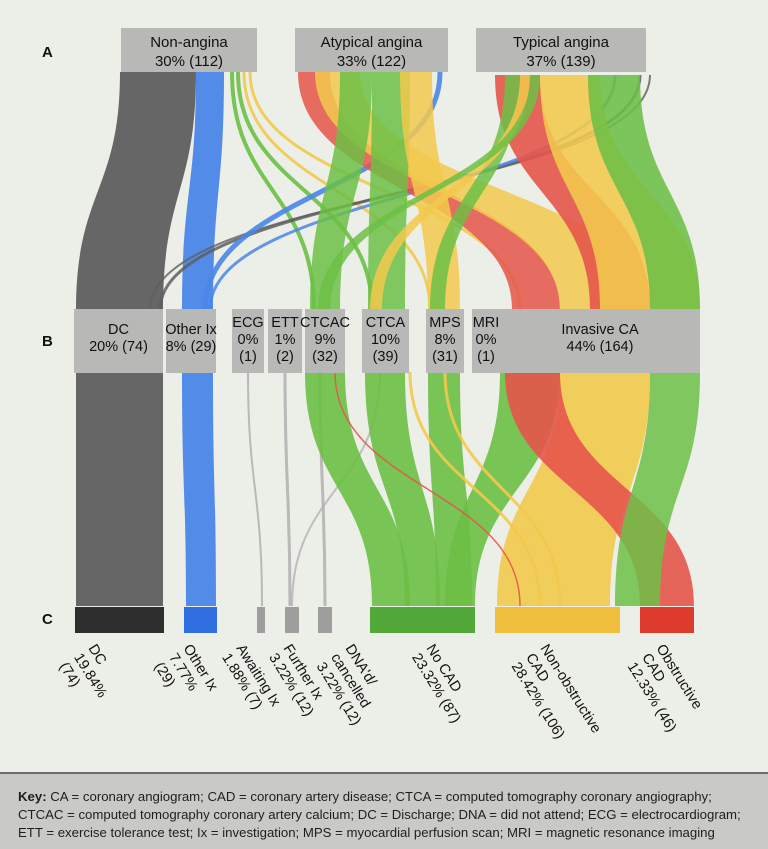  Describe the element at coordinates (47, 52) in the screenshot. I see `row-label-a: A` at that location.